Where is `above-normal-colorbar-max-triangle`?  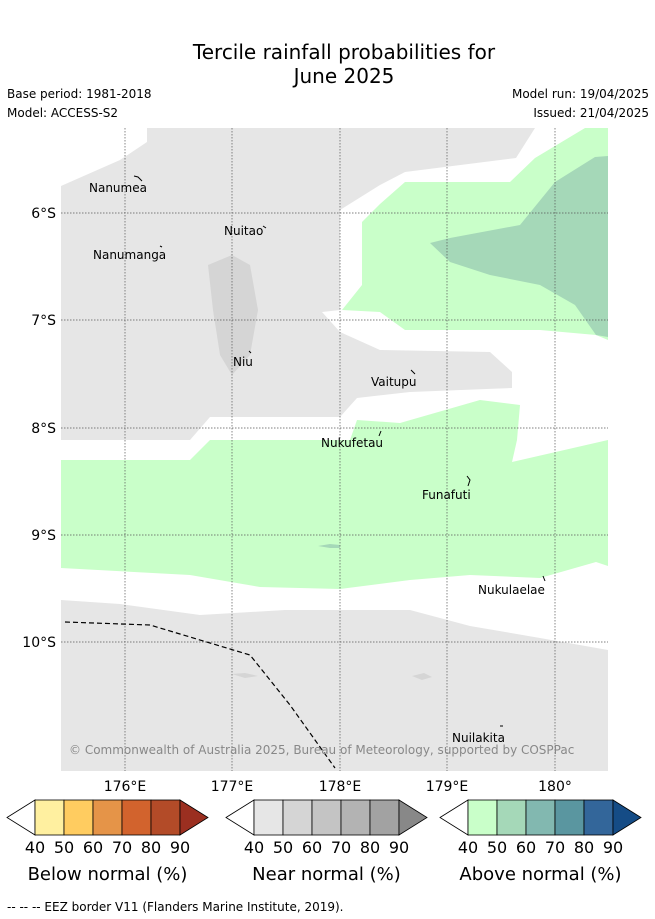 above-normal-colorbar-max-triangle is located at coordinates (627, 817).